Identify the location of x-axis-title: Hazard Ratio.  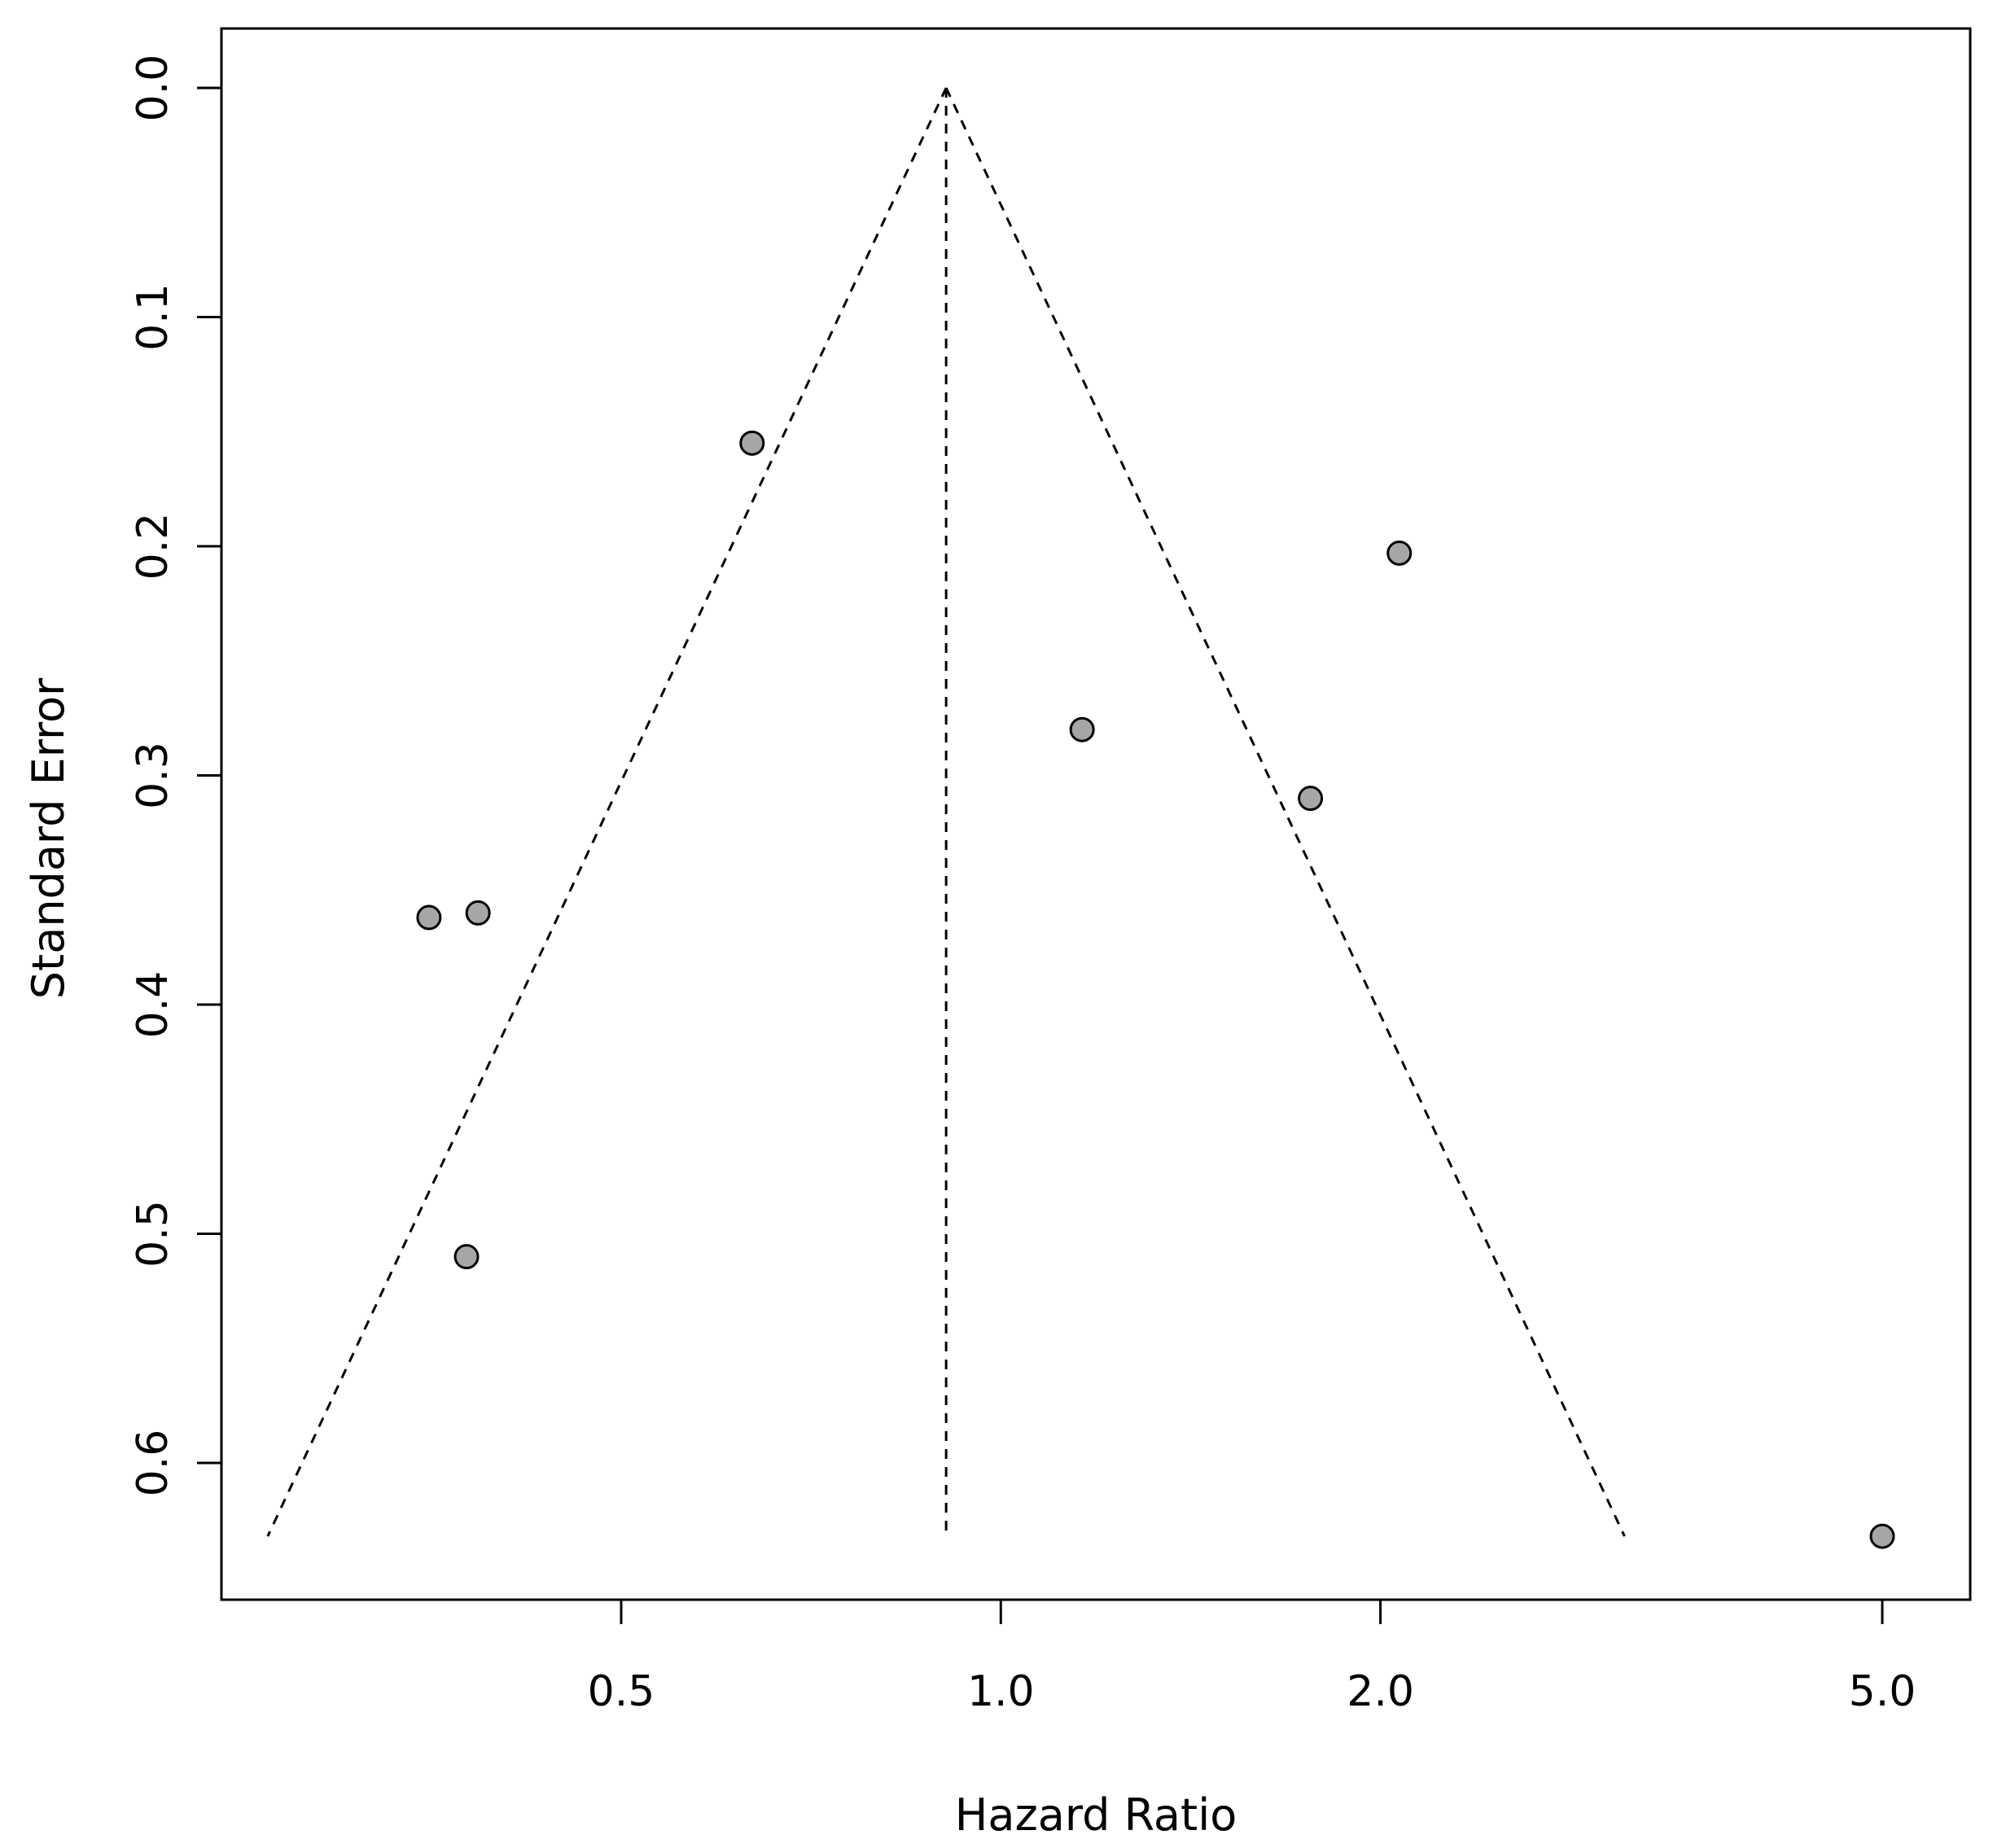
(1096, 1815).